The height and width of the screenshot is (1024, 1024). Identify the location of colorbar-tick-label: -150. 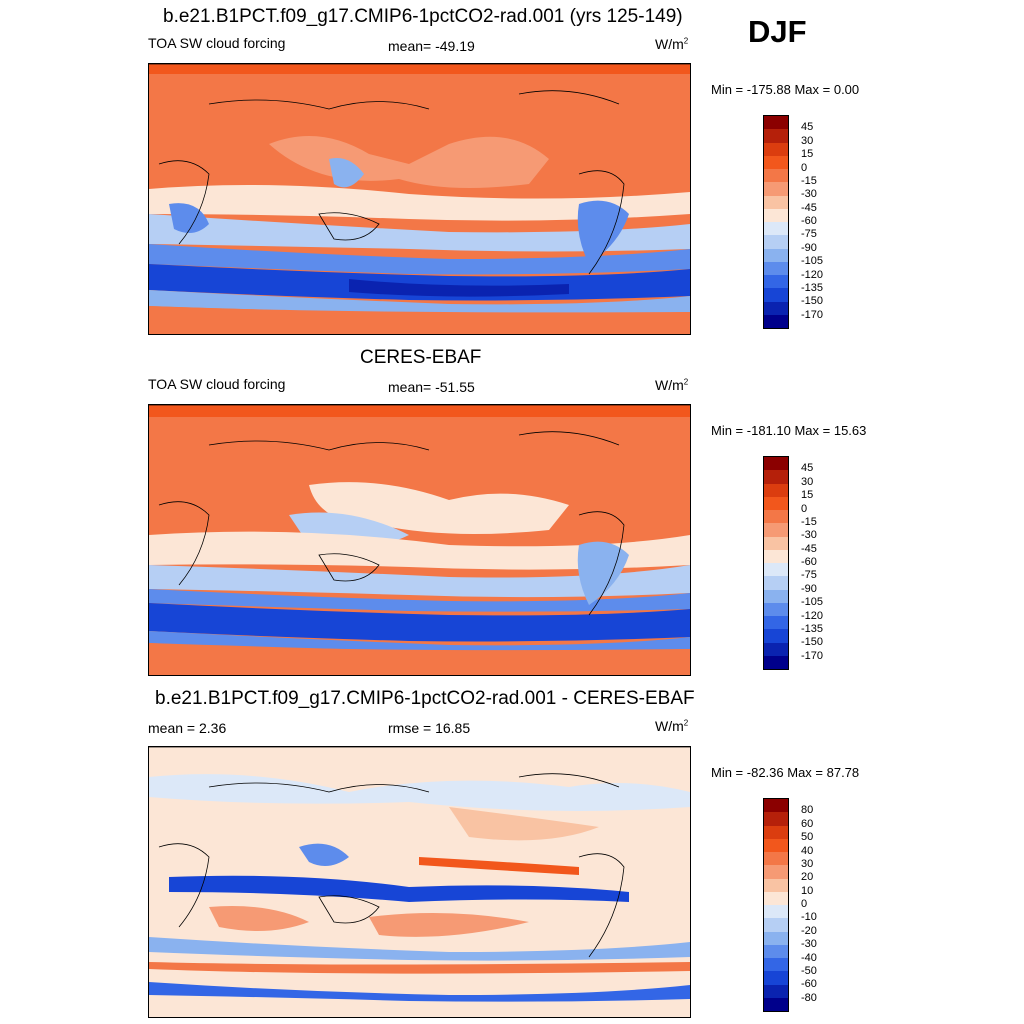
(812, 642).